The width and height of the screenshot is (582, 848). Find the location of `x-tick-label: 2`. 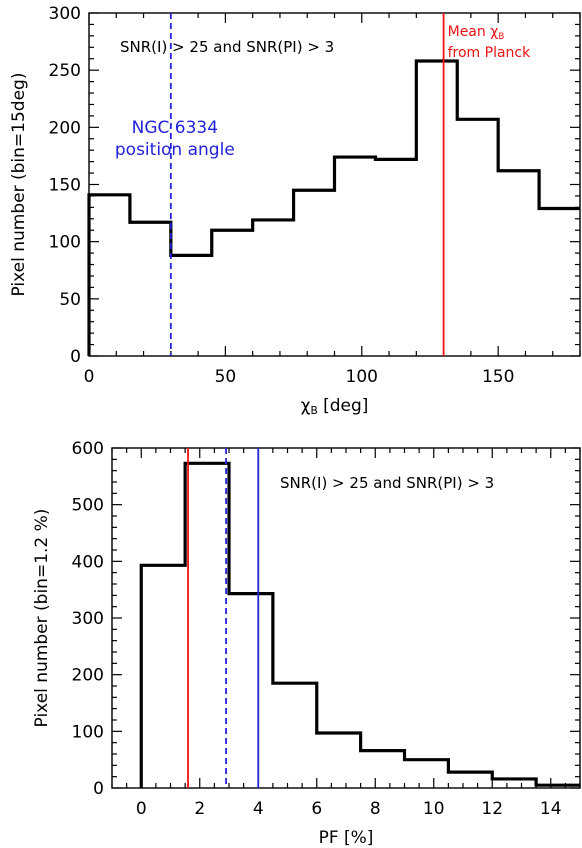

x-tick-label: 2 is located at coordinates (199, 809).